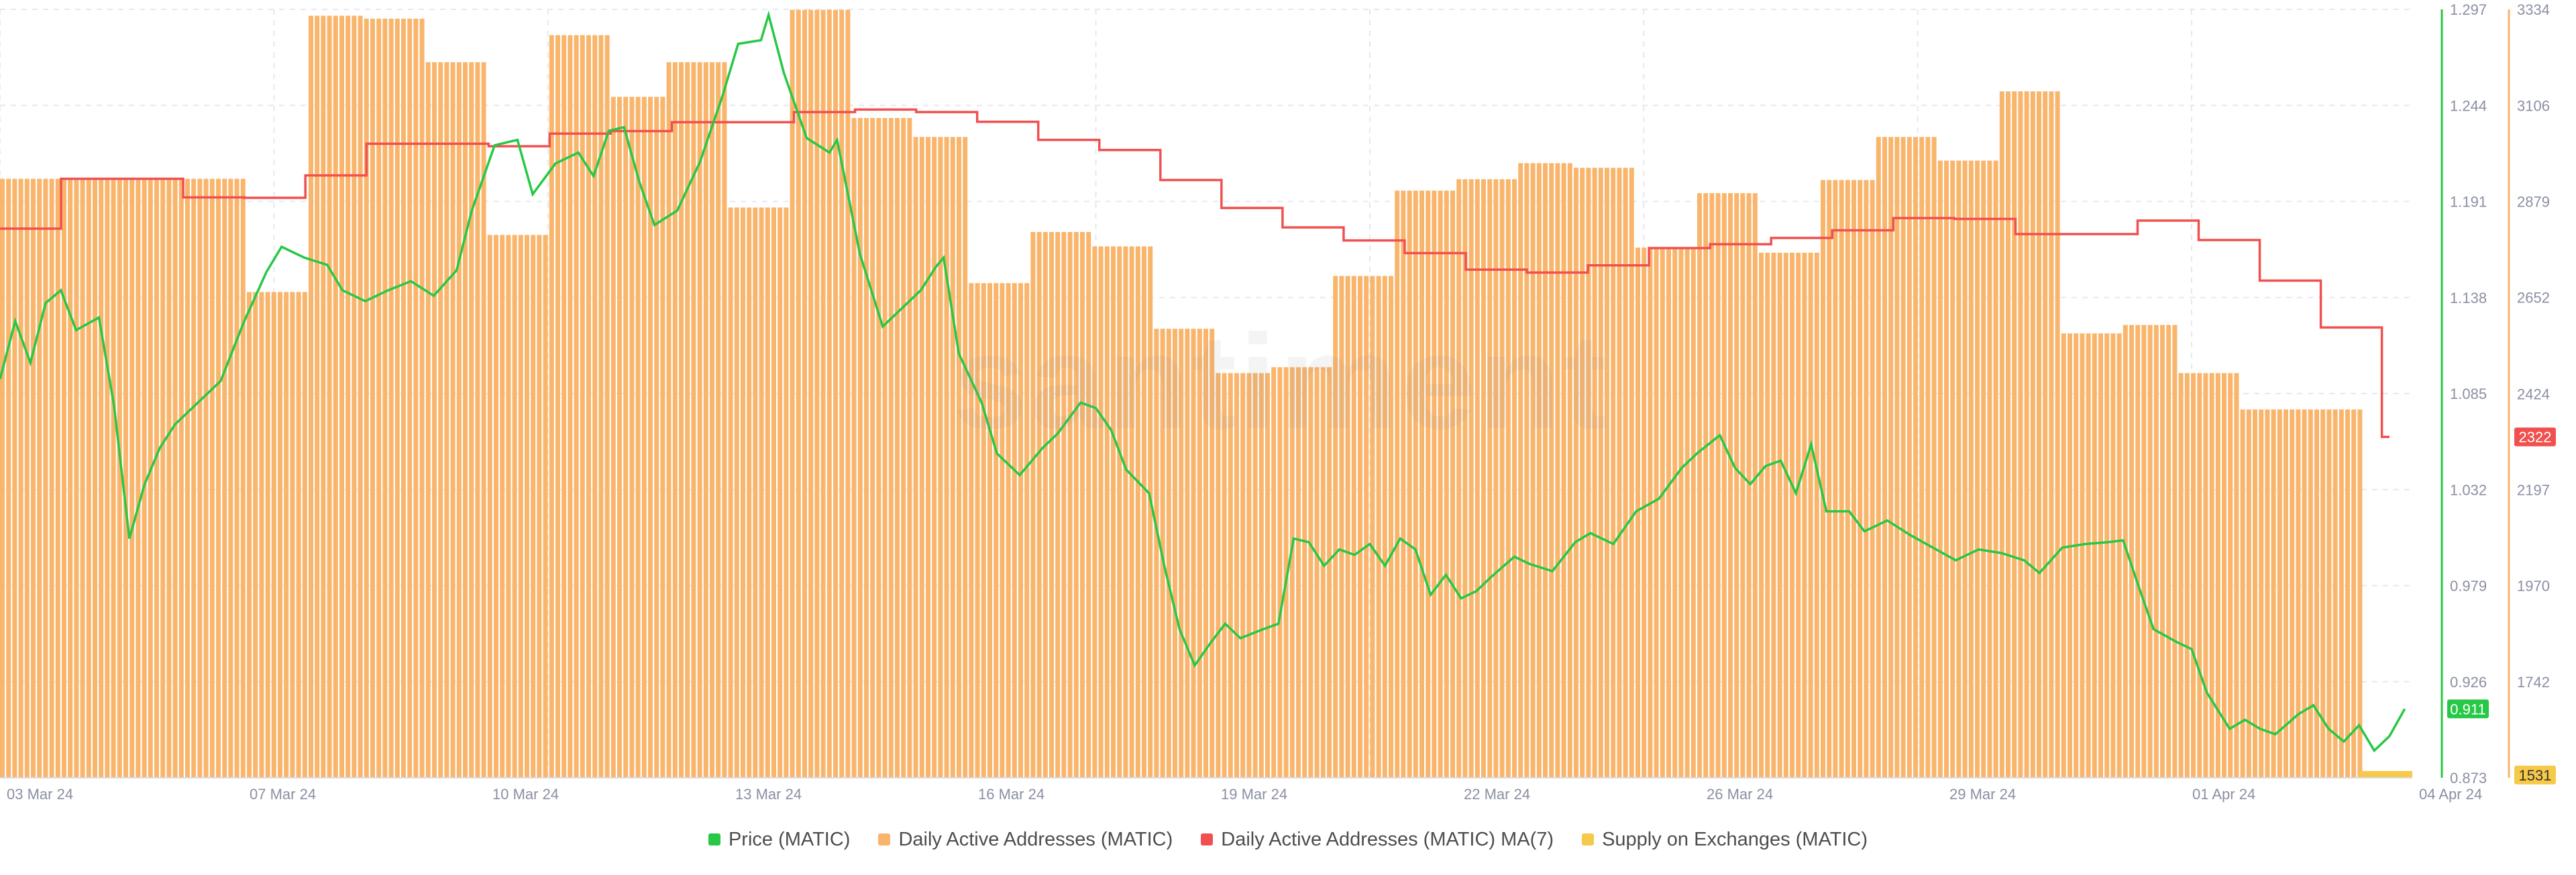 This screenshot has height=875, width=2576. What do you see at coordinates (2468, 586) in the screenshot?
I see `price-tick-label: 0.979` at bounding box center [2468, 586].